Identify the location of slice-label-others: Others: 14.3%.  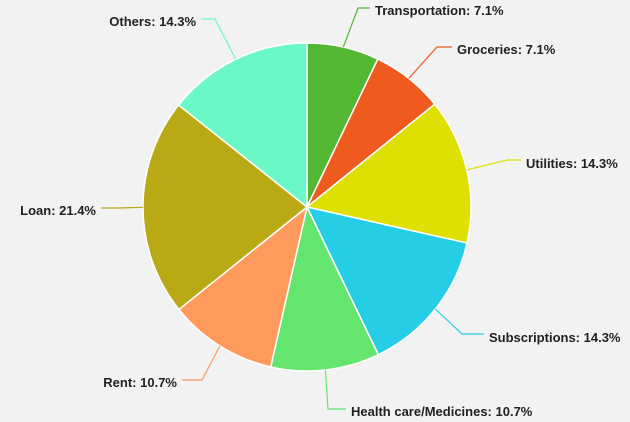
(152, 21).